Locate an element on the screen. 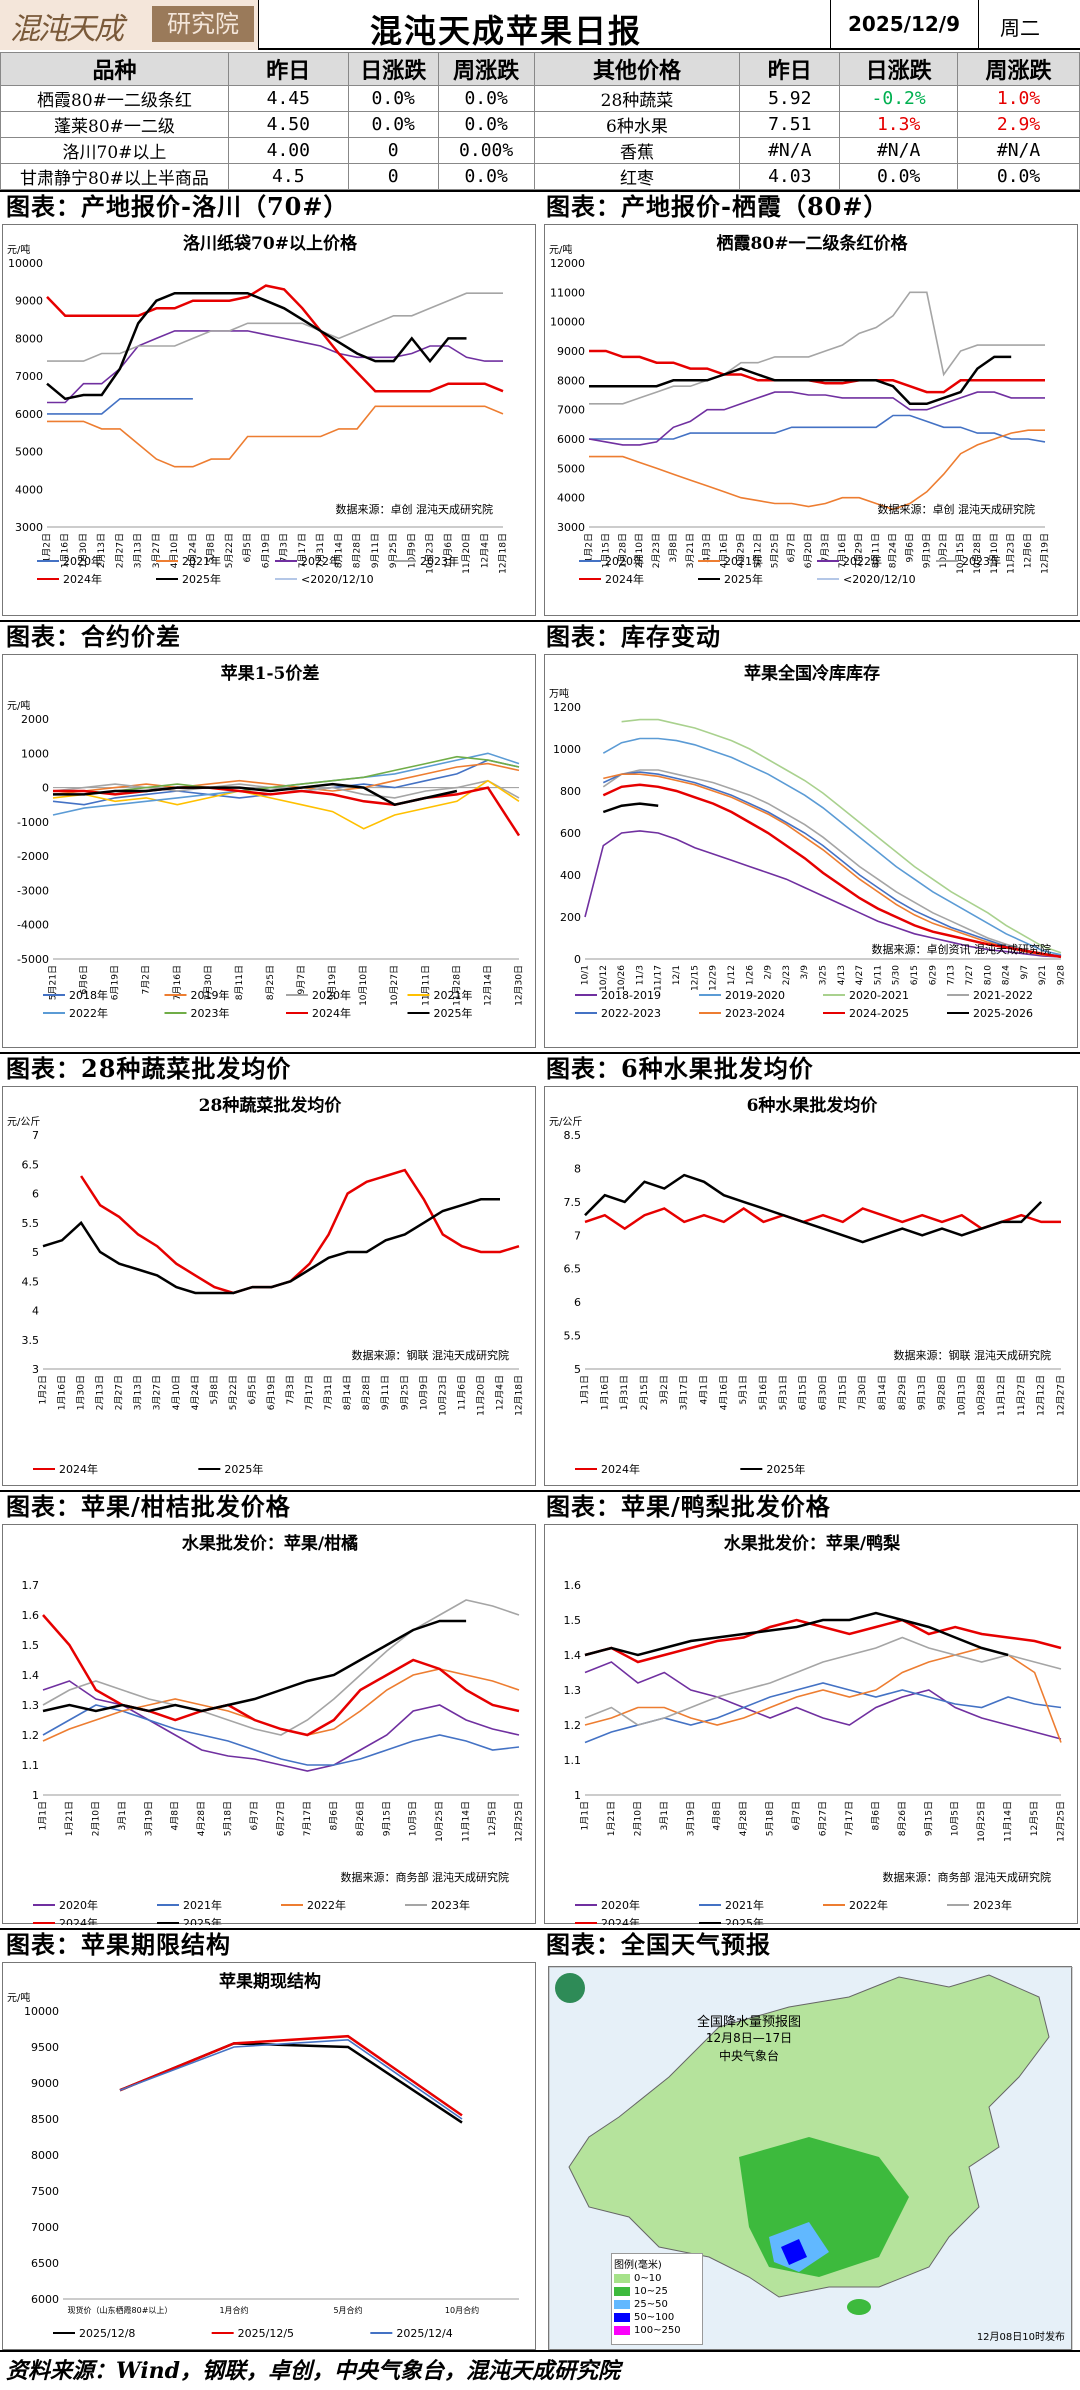  x-tick-label: 6月19日 is located at coordinates (115, 982).